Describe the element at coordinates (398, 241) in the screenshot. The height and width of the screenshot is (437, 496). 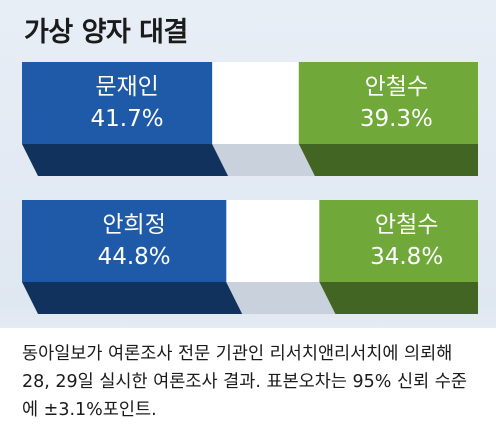
I see `bar-2-right` at that location.